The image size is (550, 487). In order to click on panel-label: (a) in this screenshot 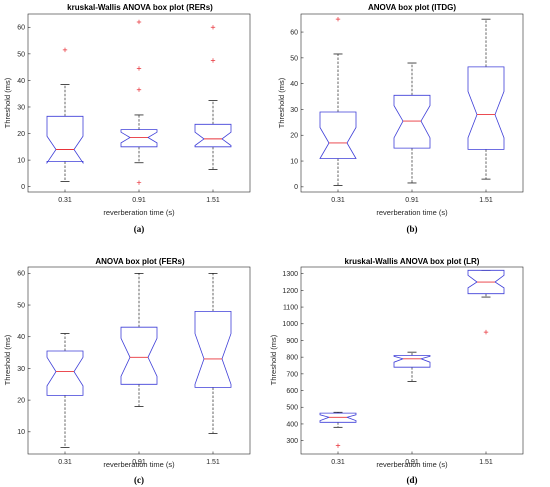, I will do `click(139, 229)`.